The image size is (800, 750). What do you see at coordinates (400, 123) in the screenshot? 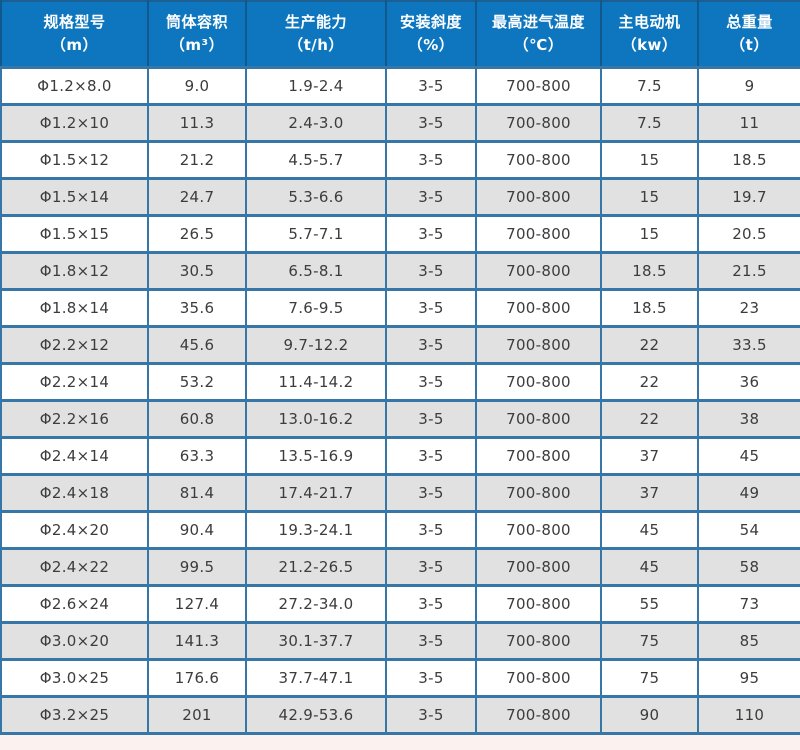
I see `table-row: Φ1.2×10 11.3 2.4-3.0 3-5 700-800 7.5 11` at bounding box center [400, 123].